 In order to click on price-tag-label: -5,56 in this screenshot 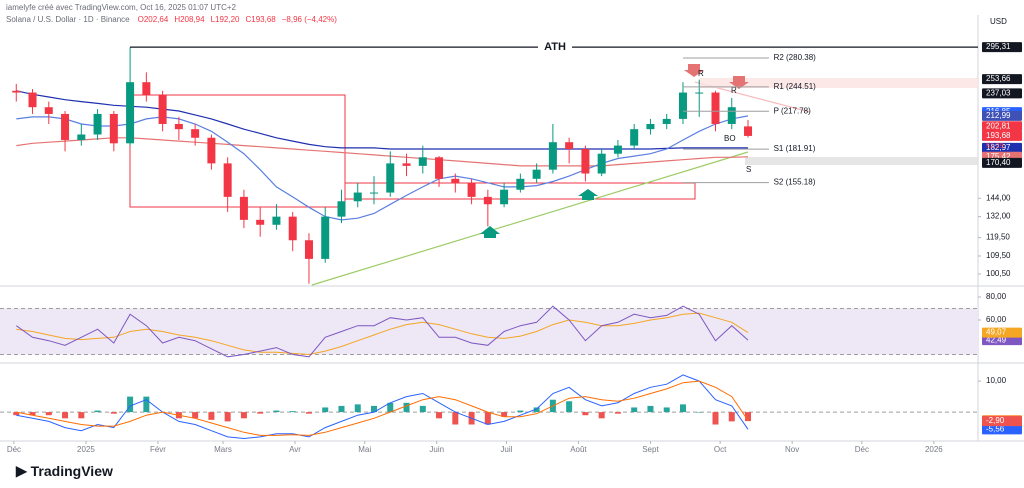, I will do `click(995, 428)`.